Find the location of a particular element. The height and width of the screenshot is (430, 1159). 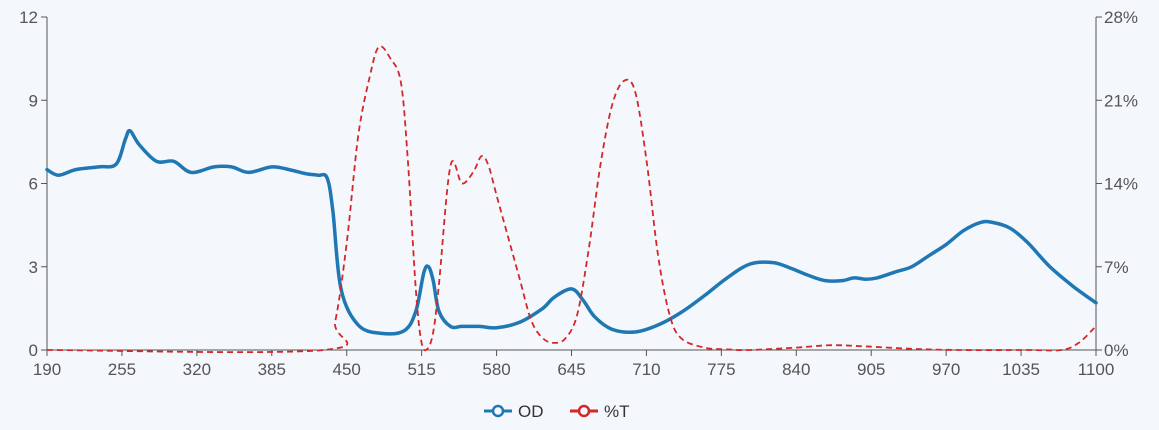

x-tick-label: 320 is located at coordinates (197, 369).